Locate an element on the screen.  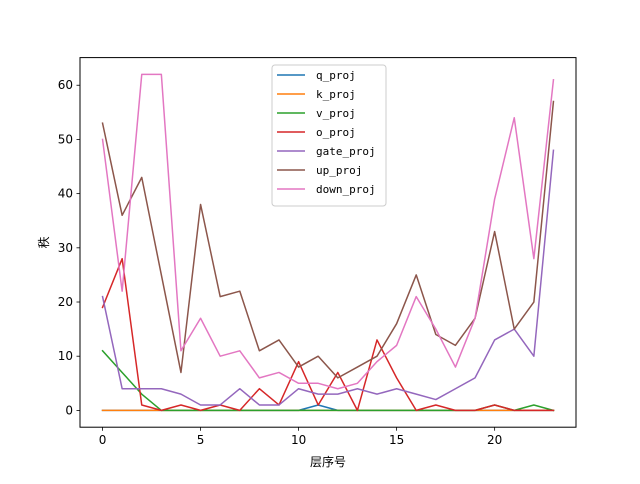
y-axis-ticks: 0 10 20 30 40 50 60 is located at coordinates (69, 247).